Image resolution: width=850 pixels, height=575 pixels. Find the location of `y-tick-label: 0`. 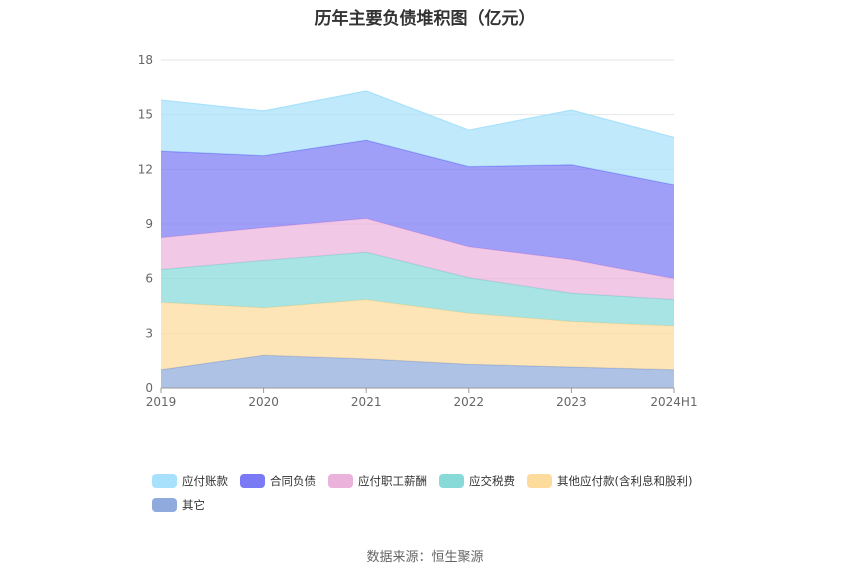

y-tick-label: 0 is located at coordinates (149, 388).